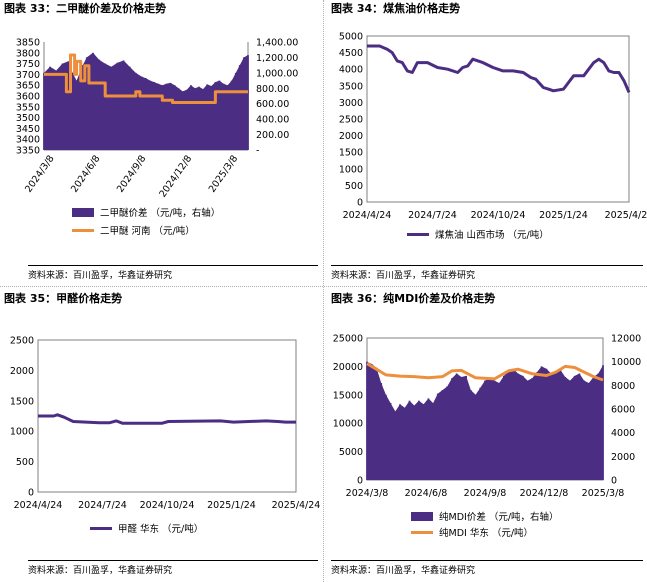 This screenshot has width=647, height=582. Describe the element at coordinates (38, 505) in the screenshot. I see `chart-35-x-tick-label: 2024/4/24` at that location.